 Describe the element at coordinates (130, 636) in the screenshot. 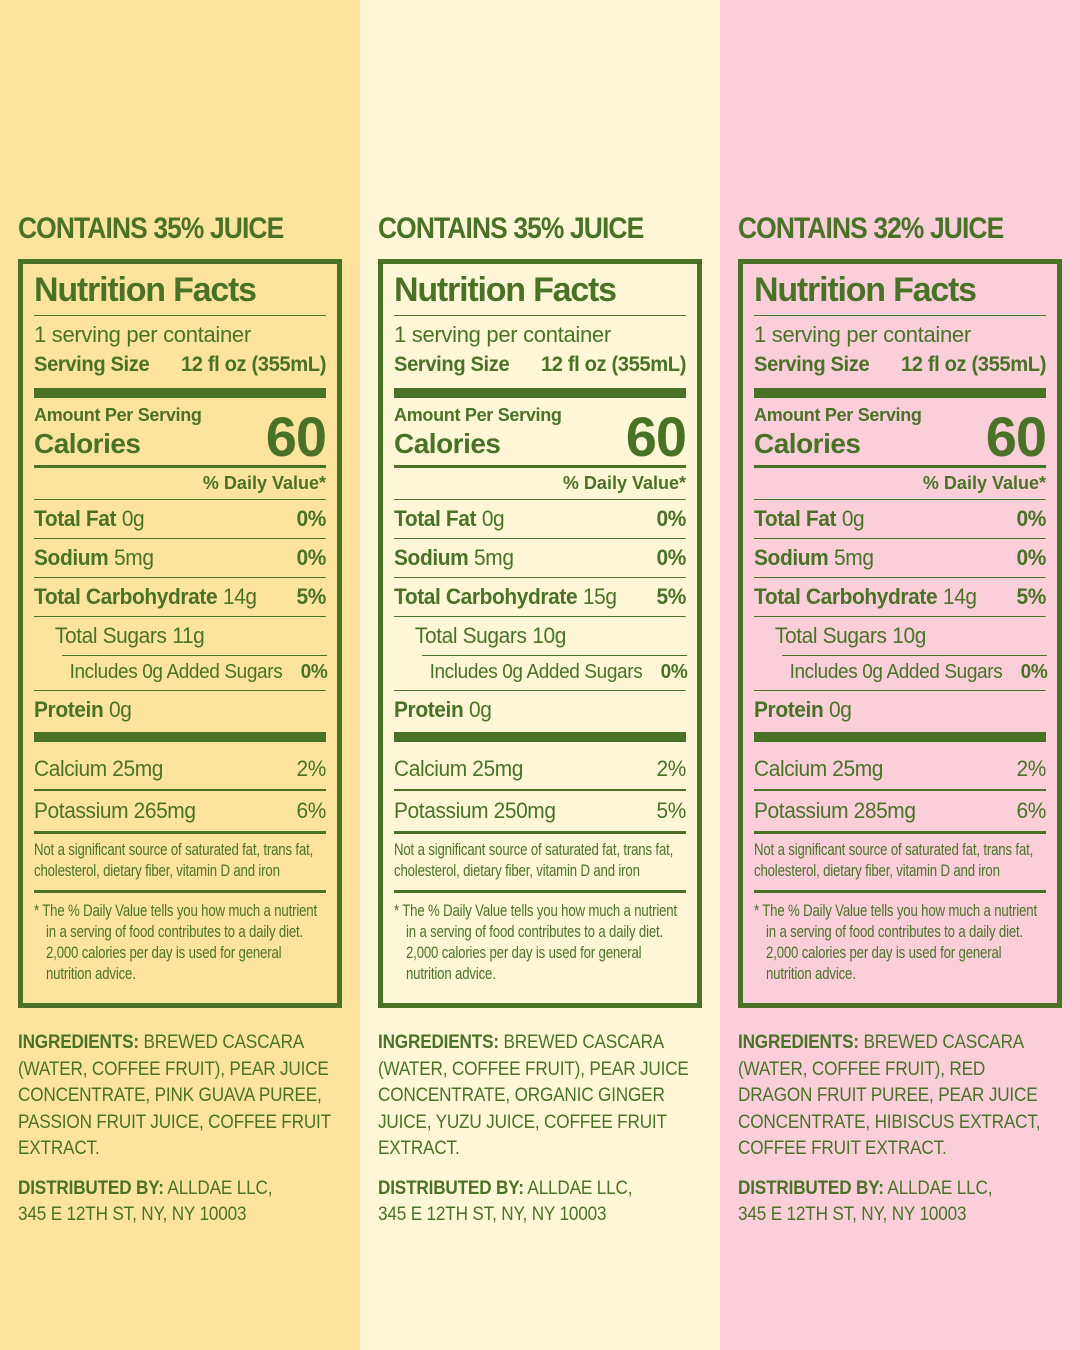

I see `total-sugars-name: Total Sugars 11g` at that location.